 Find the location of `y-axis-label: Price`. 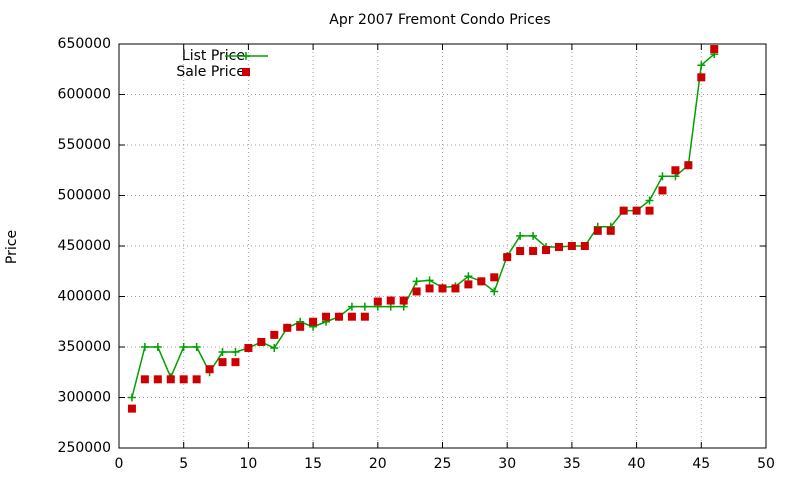

y-axis-label: Price is located at coordinates (12, 247).